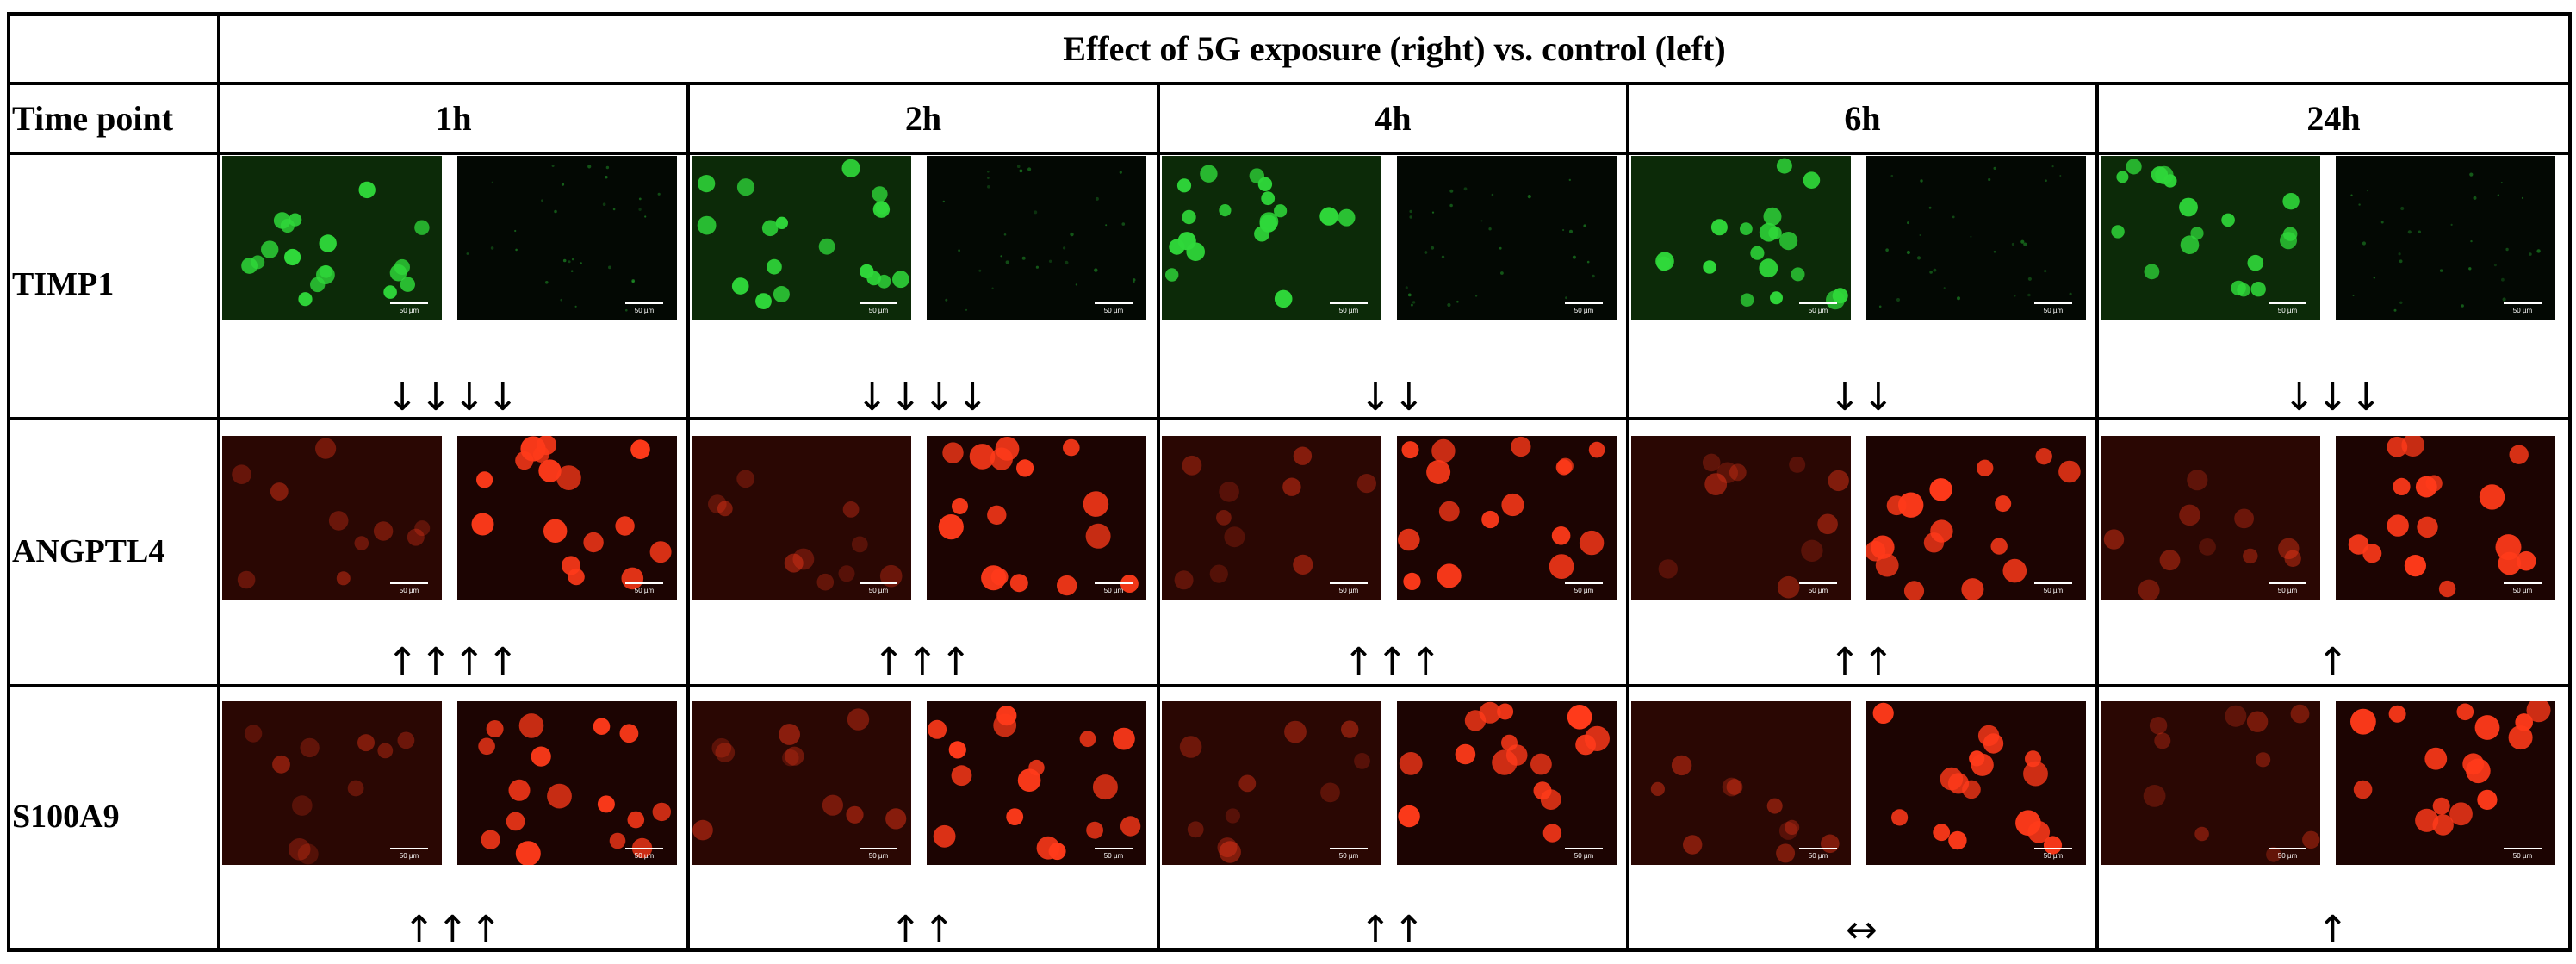 The width and height of the screenshot is (2576, 964). Describe the element at coordinates (2334, 118) in the screenshot. I see `time-point-24h: 24h` at that location.